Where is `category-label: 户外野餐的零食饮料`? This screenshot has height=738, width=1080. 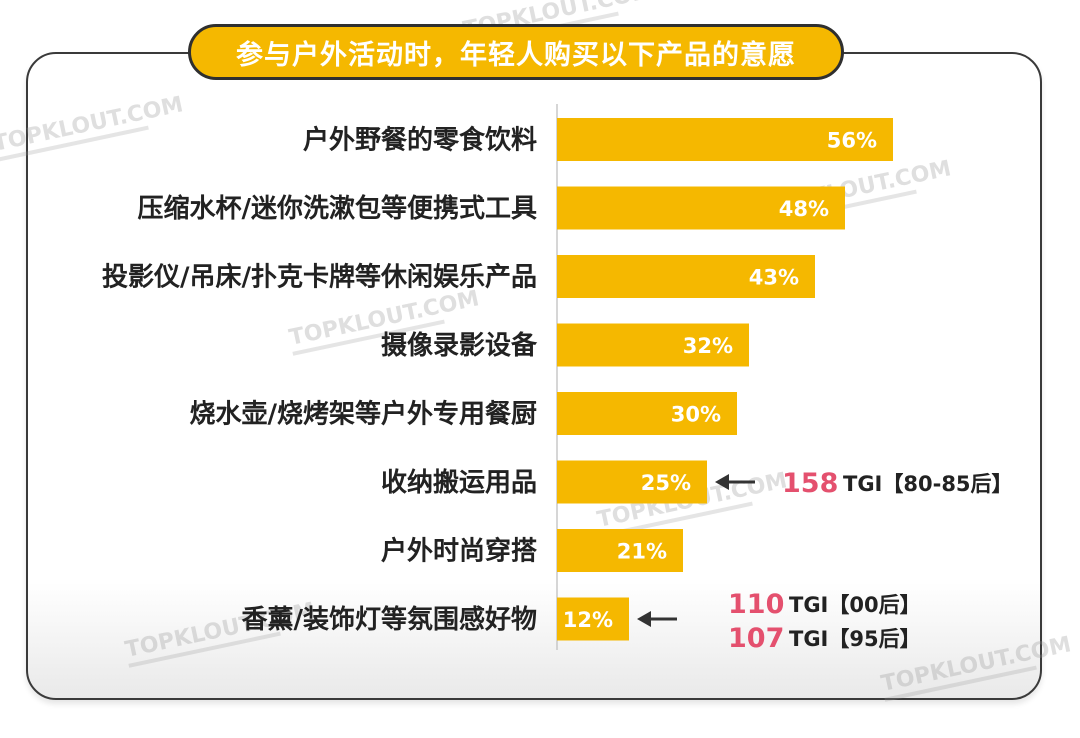 category-label: 户外野餐的零食饮料 is located at coordinates (420, 140).